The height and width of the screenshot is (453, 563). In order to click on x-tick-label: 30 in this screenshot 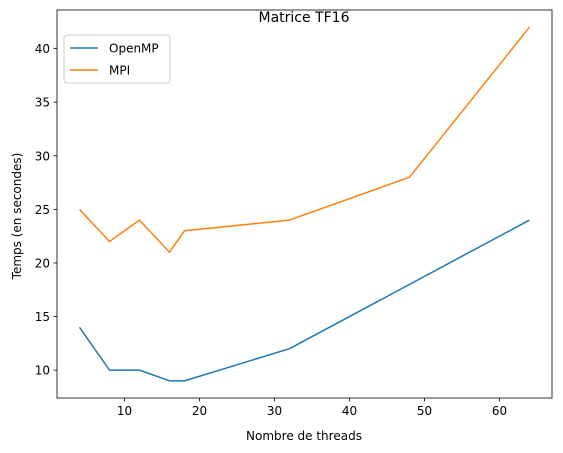, I will do `click(274, 411)`.